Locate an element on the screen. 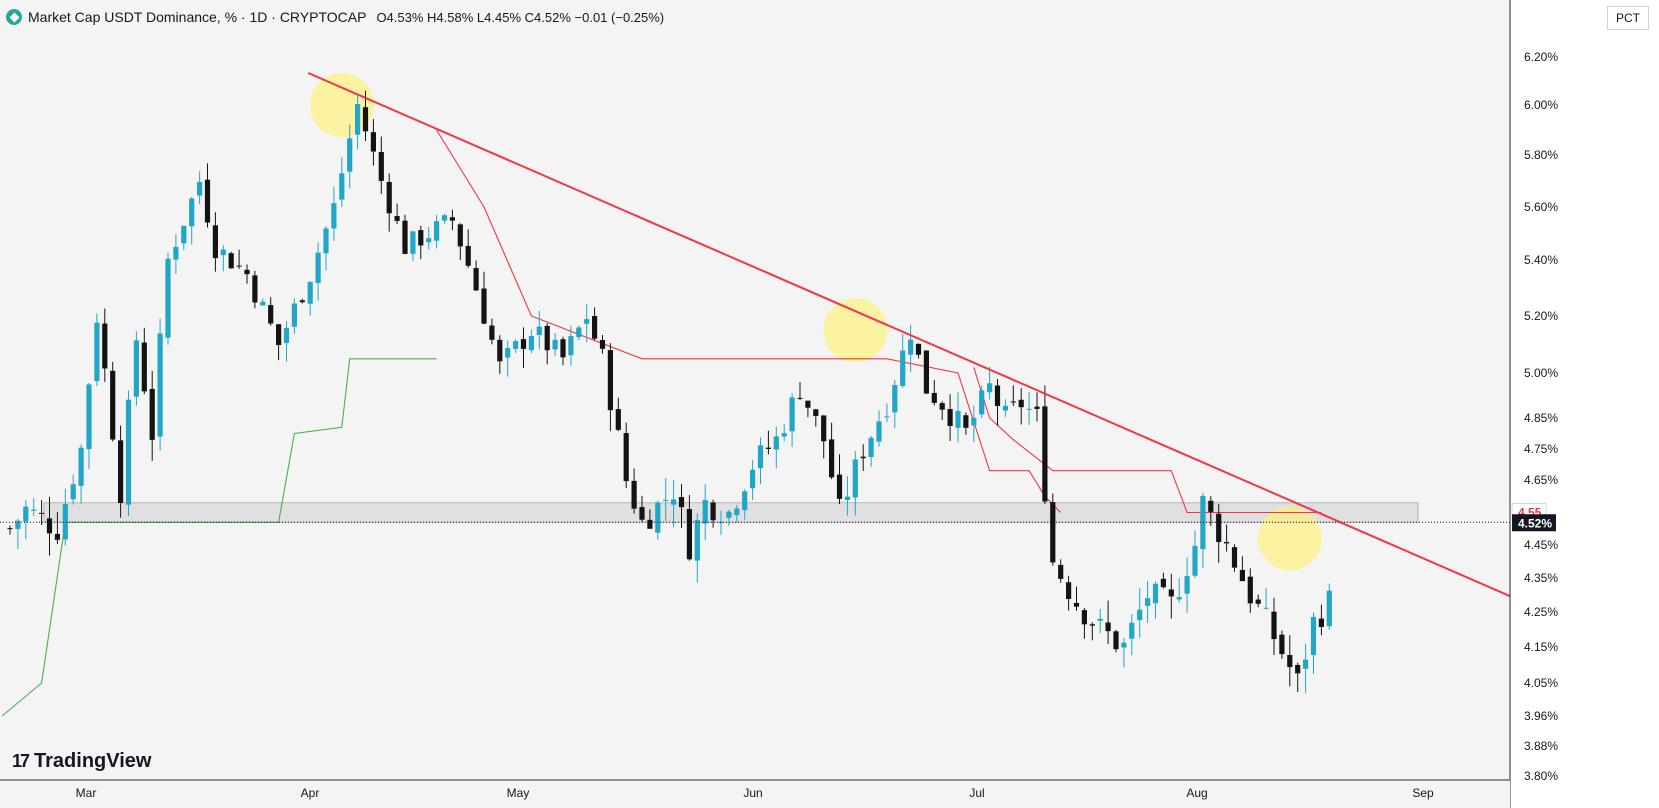 The height and width of the screenshot is (808, 1659). y-tick-label: 5.00% is located at coordinates (1541, 373).